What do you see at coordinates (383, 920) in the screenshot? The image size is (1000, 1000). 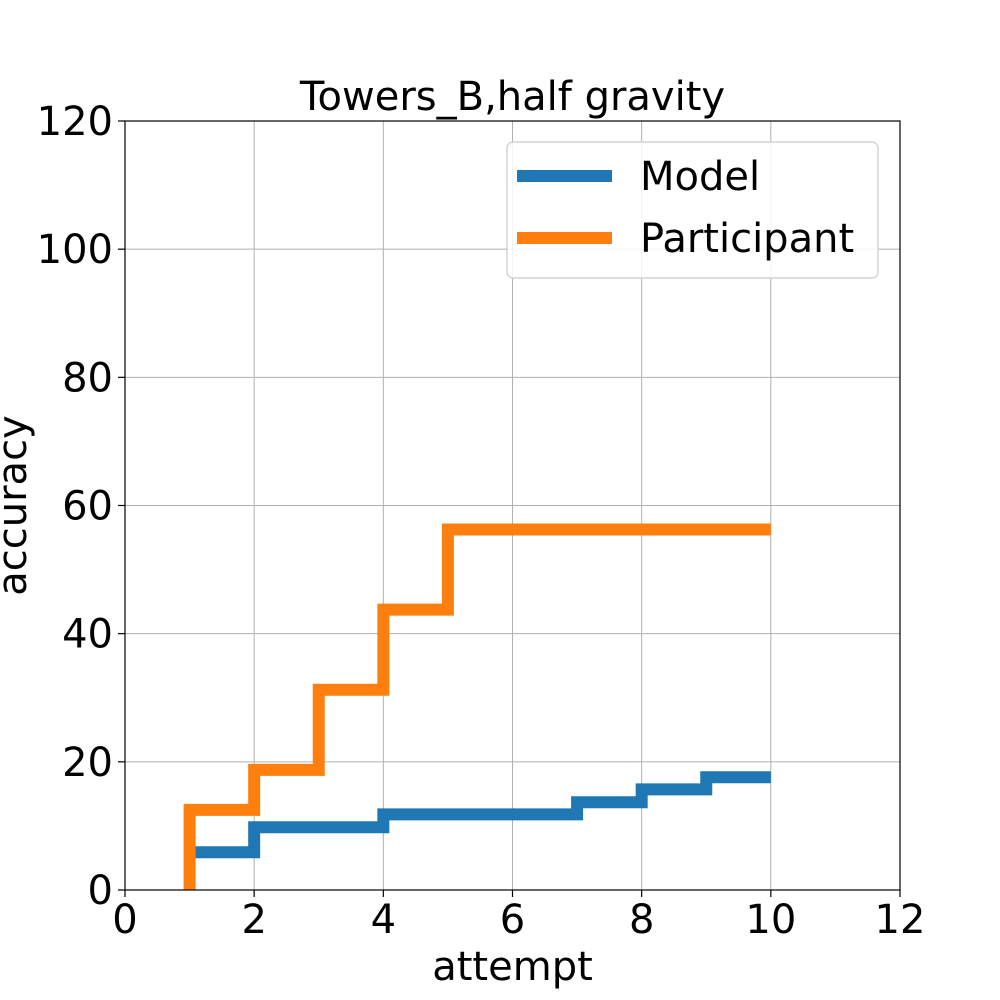 I see `x-tick-label: 4` at bounding box center [383, 920].